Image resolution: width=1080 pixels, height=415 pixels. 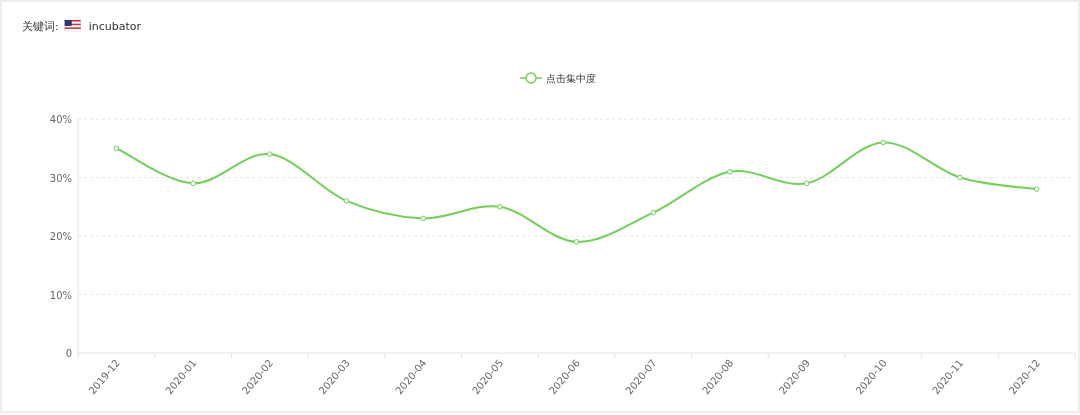 I want to click on chart-title: 关键词:, so click(x=40, y=26).